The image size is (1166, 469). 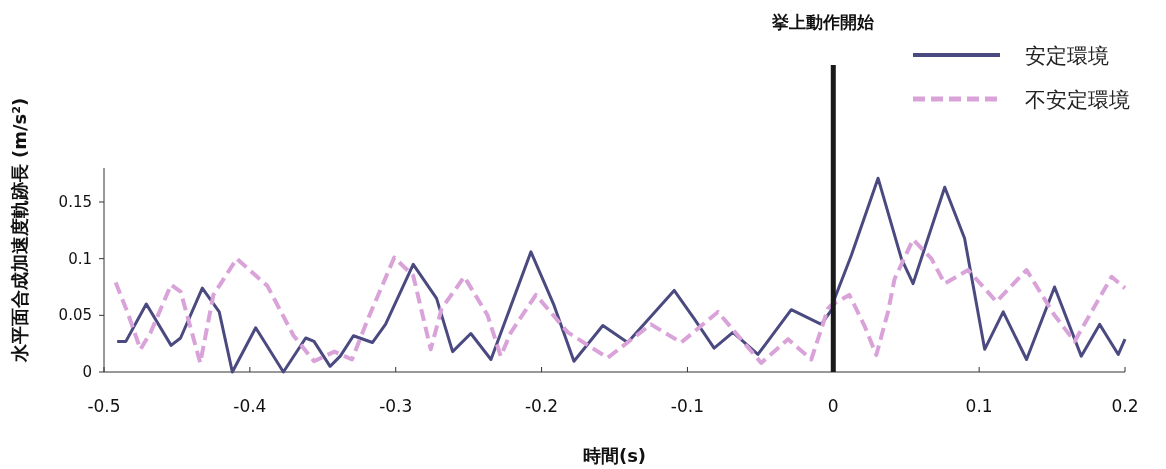 What do you see at coordinates (823, 22) in the screenshot?
I see `ref-line-label: 挙上動作開始` at bounding box center [823, 22].